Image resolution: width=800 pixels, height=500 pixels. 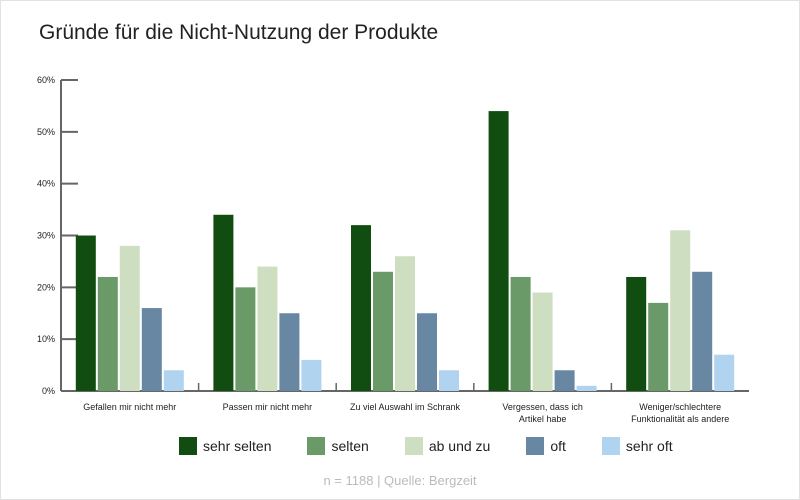 What do you see at coordinates (558, 446) in the screenshot?
I see `legend-label: oft` at bounding box center [558, 446].